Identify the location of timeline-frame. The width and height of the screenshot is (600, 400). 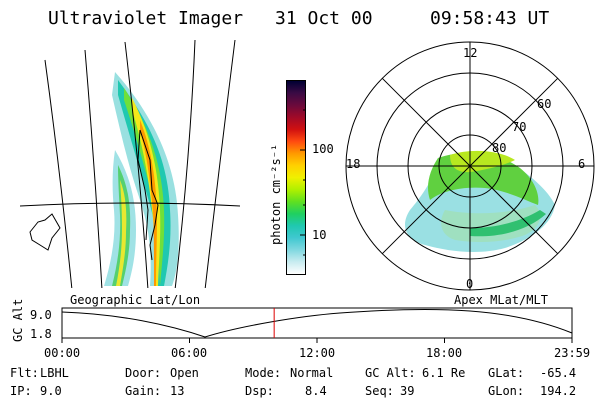
(317, 323).